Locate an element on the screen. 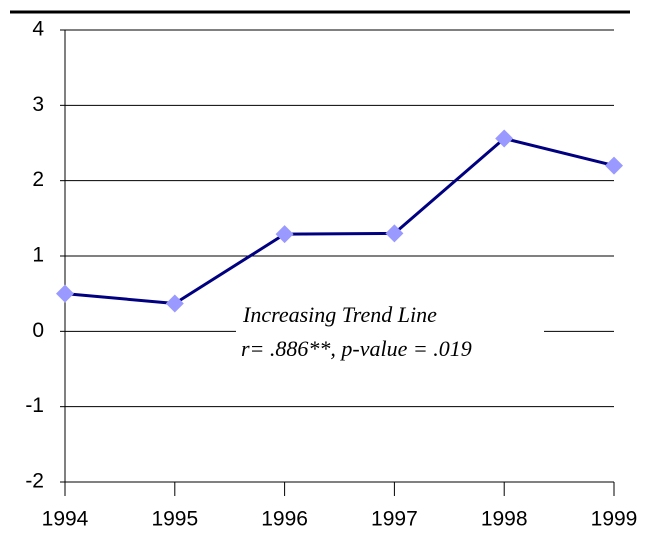  y-tick-label: 0 is located at coordinates (38, 330).